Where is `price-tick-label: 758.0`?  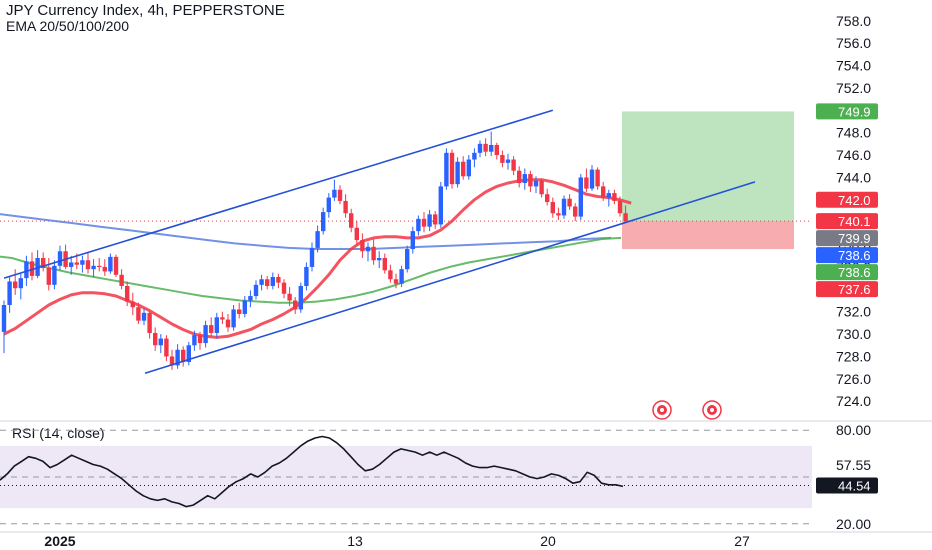
price-tick-label: 758.0 is located at coordinates (853, 21).